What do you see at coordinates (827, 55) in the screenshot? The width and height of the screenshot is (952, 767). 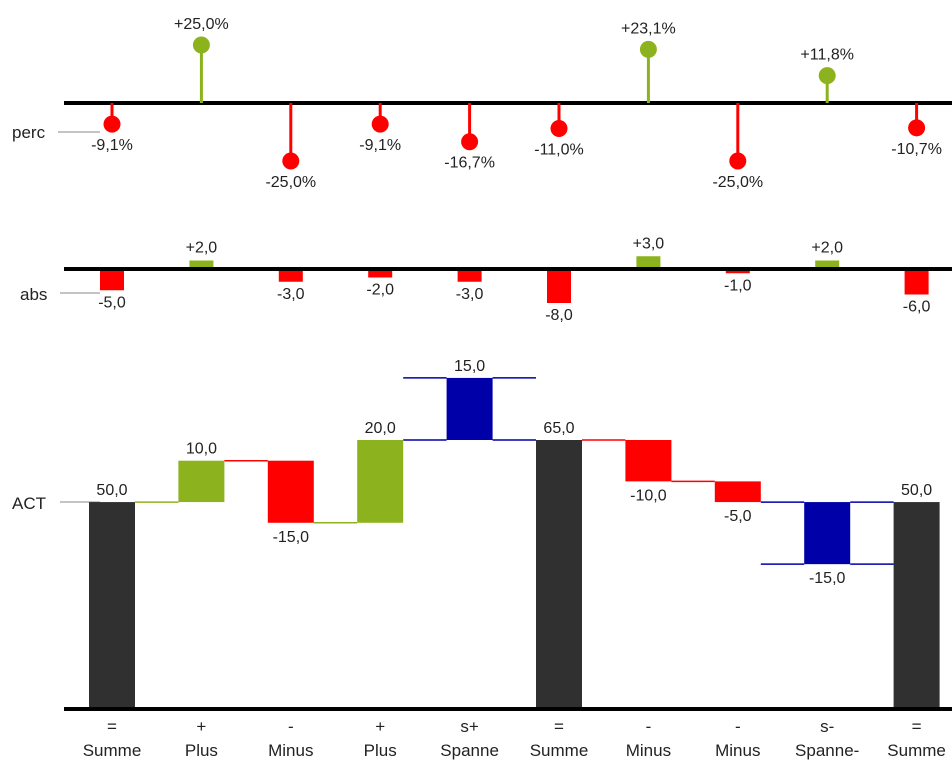 I see `perc-data-label: +11,8%` at bounding box center [827, 55].